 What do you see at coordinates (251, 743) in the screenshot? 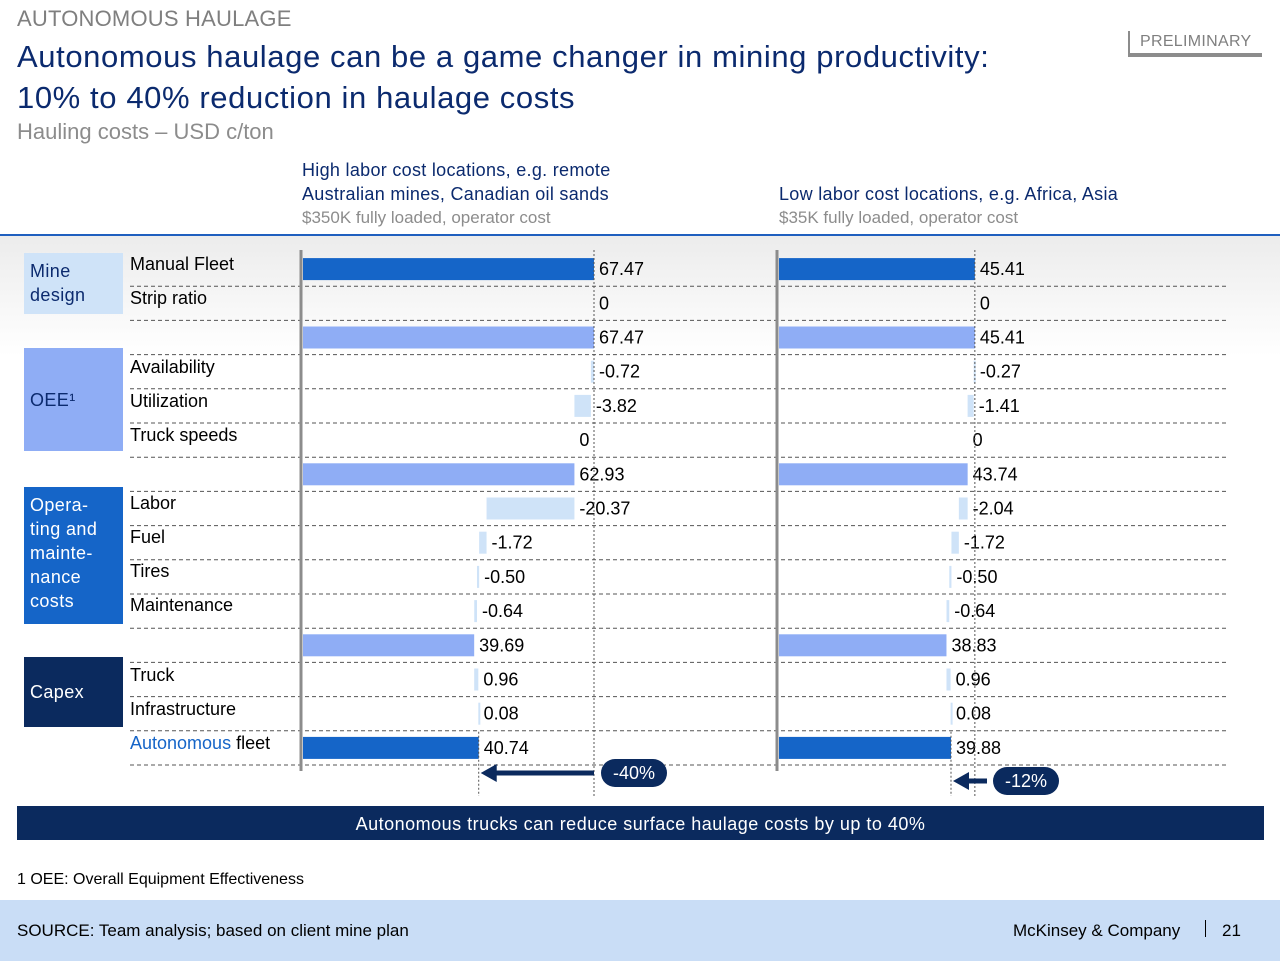
I see `fleet-word: fleet` at bounding box center [251, 743].